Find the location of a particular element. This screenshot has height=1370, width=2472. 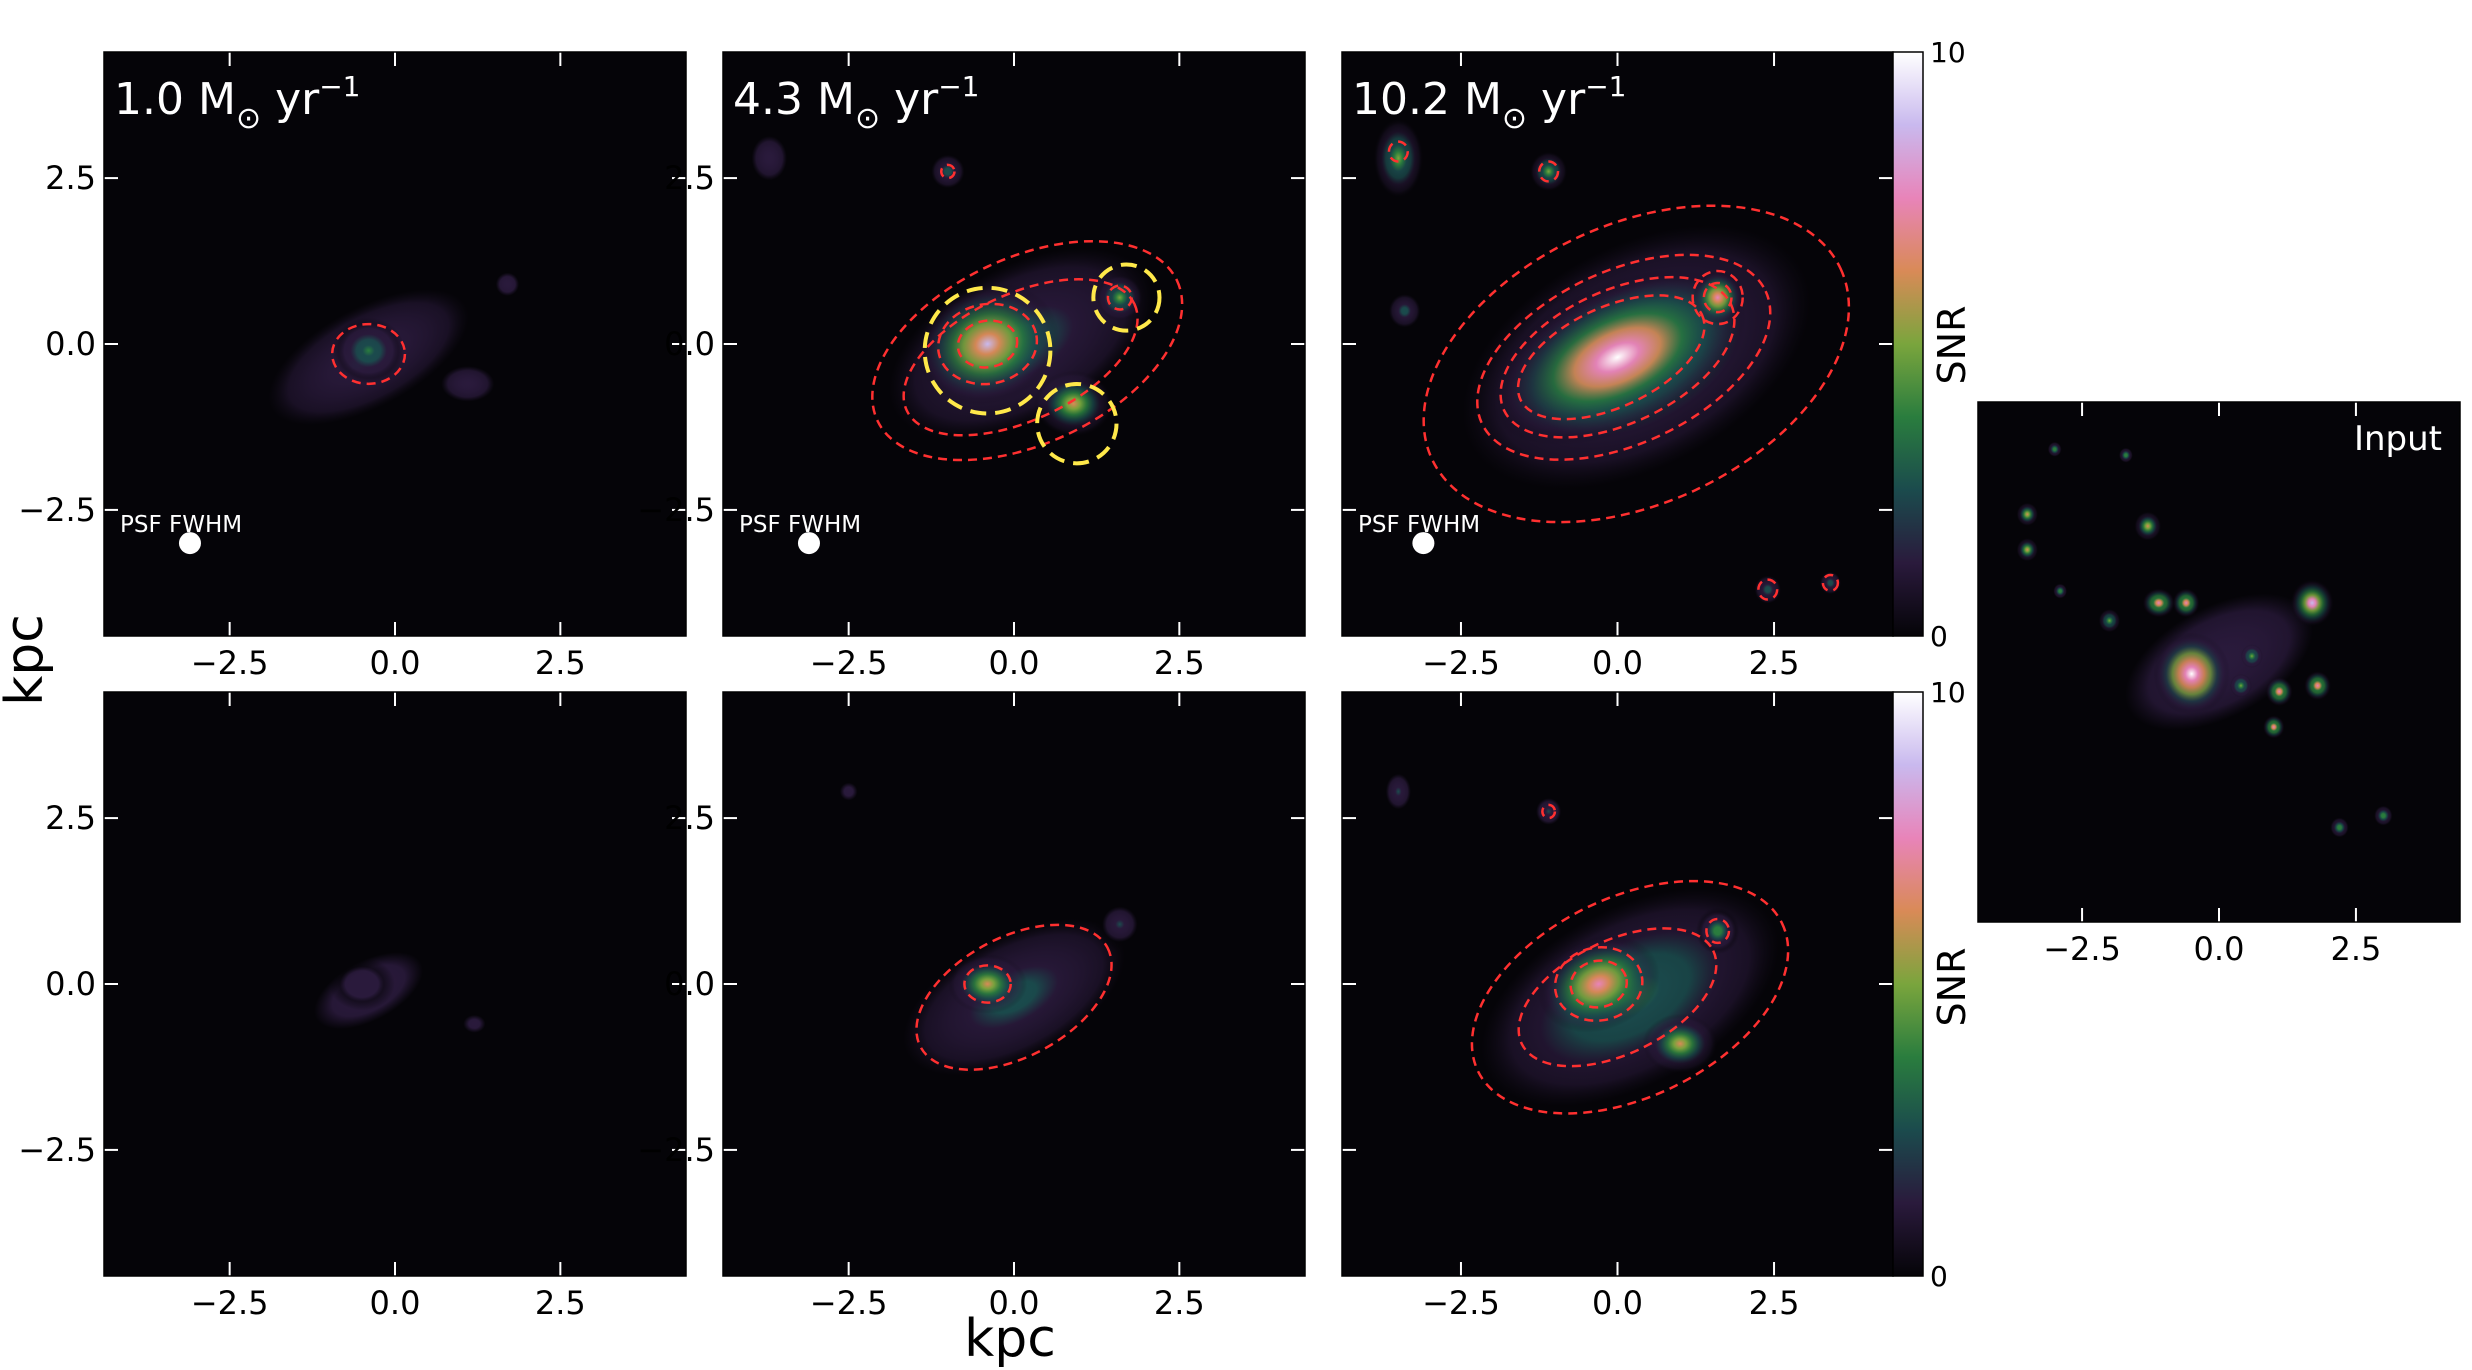

colorbar-min-label: 0 is located at coordinates (1939, 1276).